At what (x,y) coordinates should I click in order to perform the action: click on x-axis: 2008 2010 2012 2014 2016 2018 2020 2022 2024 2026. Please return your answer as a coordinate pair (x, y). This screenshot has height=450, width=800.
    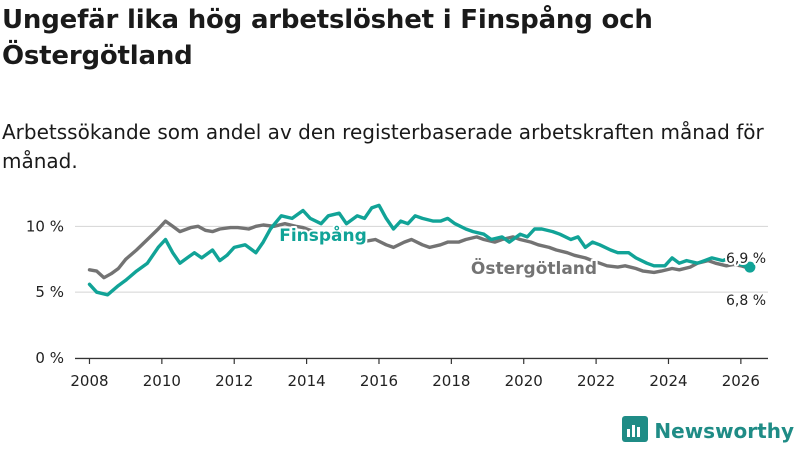
    Looking at the image, I should click on (419, 373).